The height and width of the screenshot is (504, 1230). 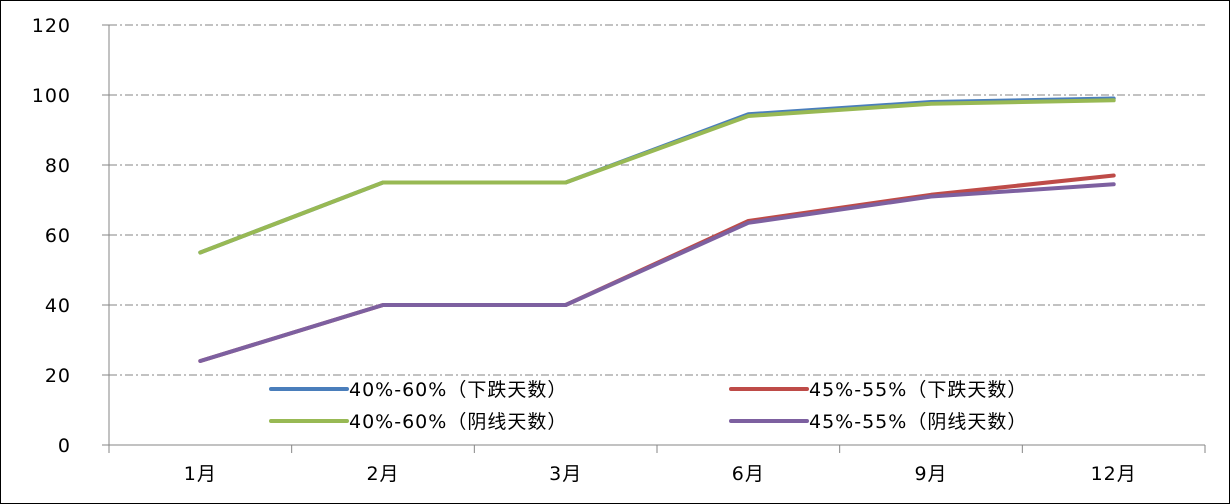 I want to click on legend-label: 45%-55%（阴线天数）, so click(x=918, y=422).